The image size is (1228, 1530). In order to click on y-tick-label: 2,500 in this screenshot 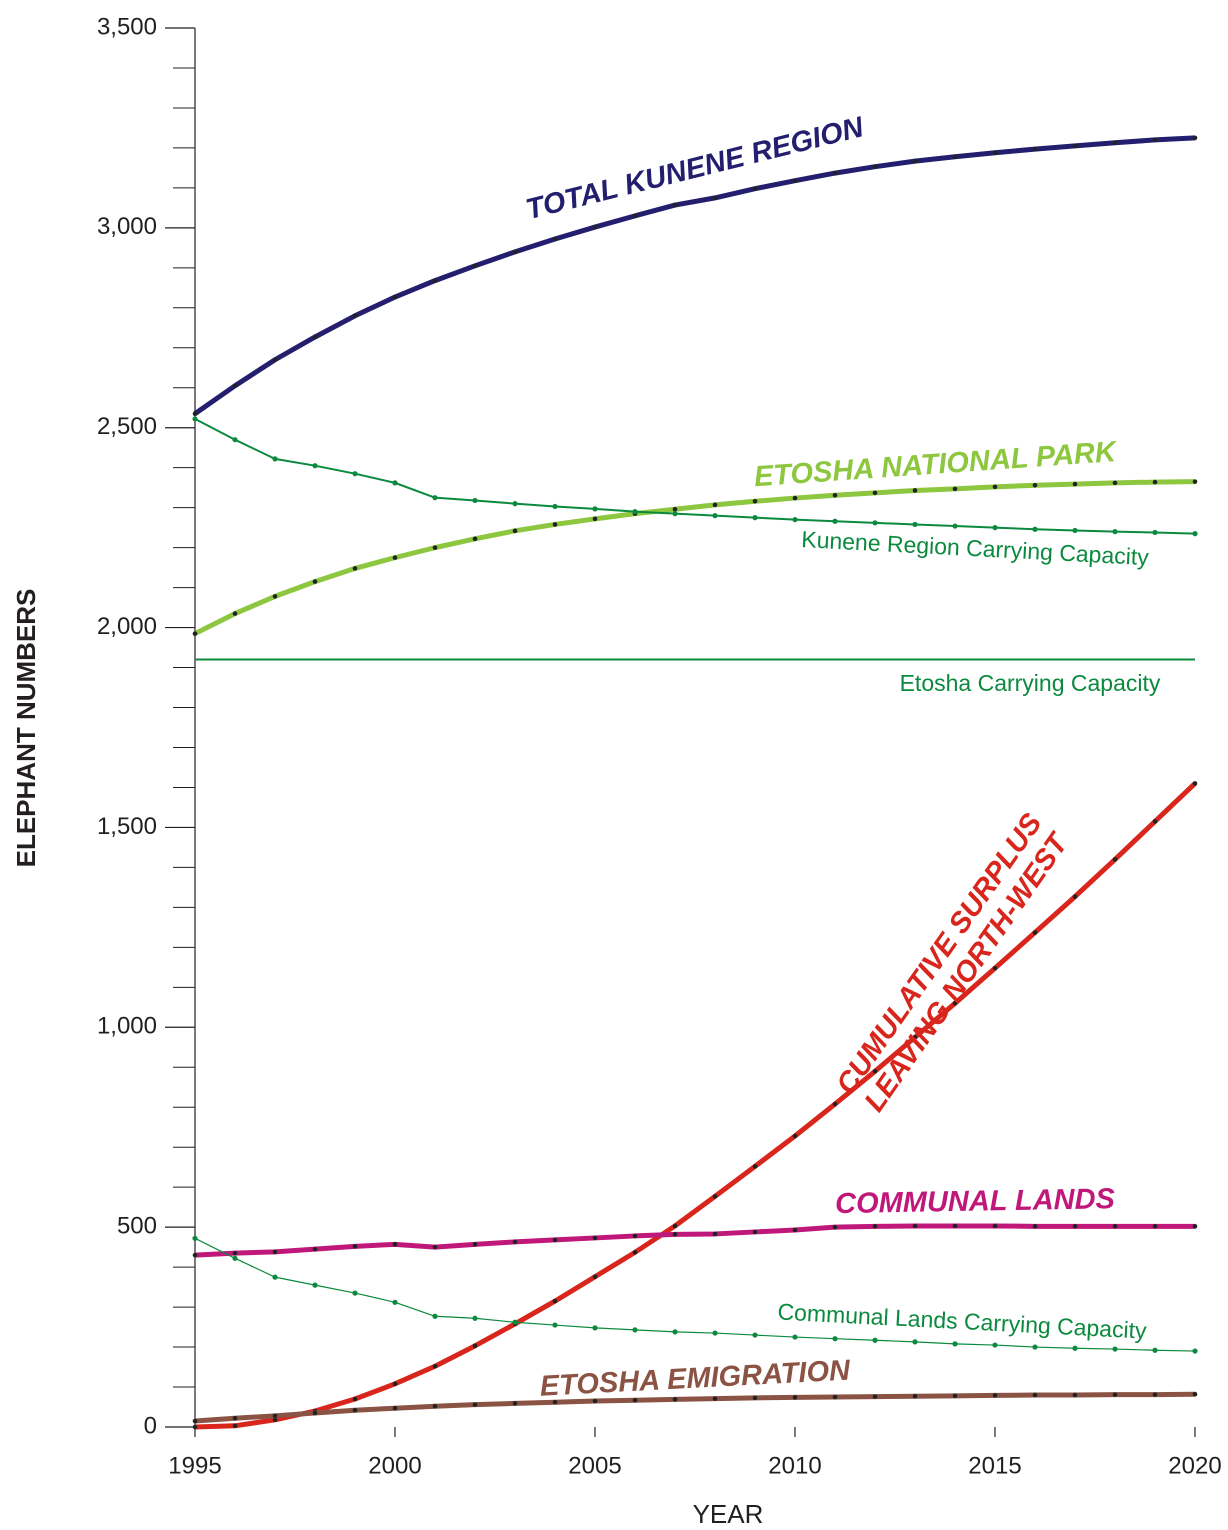, I will do `click(127, 426)`.